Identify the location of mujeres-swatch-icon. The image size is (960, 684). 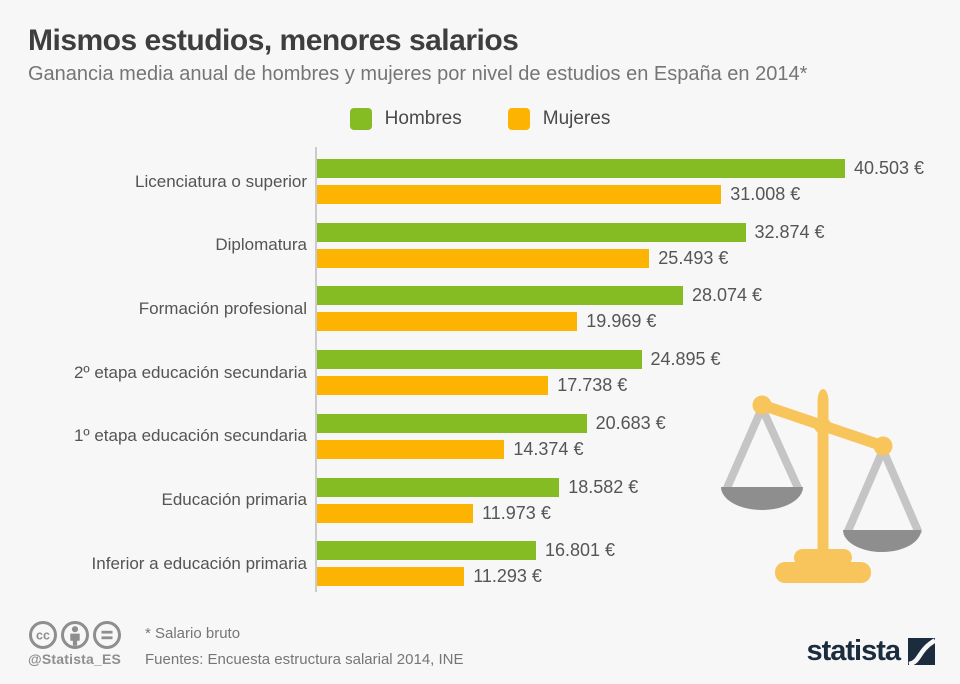
(518, 119).